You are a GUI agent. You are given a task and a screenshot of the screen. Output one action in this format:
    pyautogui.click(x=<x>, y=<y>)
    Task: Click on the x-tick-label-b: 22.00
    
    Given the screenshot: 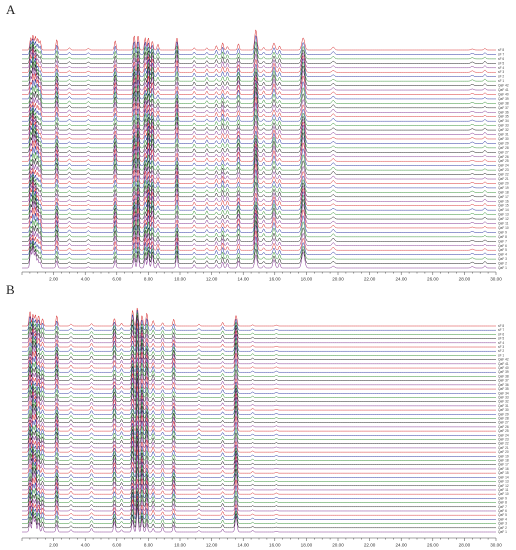 What is the action you would take?
    pyautogui.click(x=370, y=545)
    